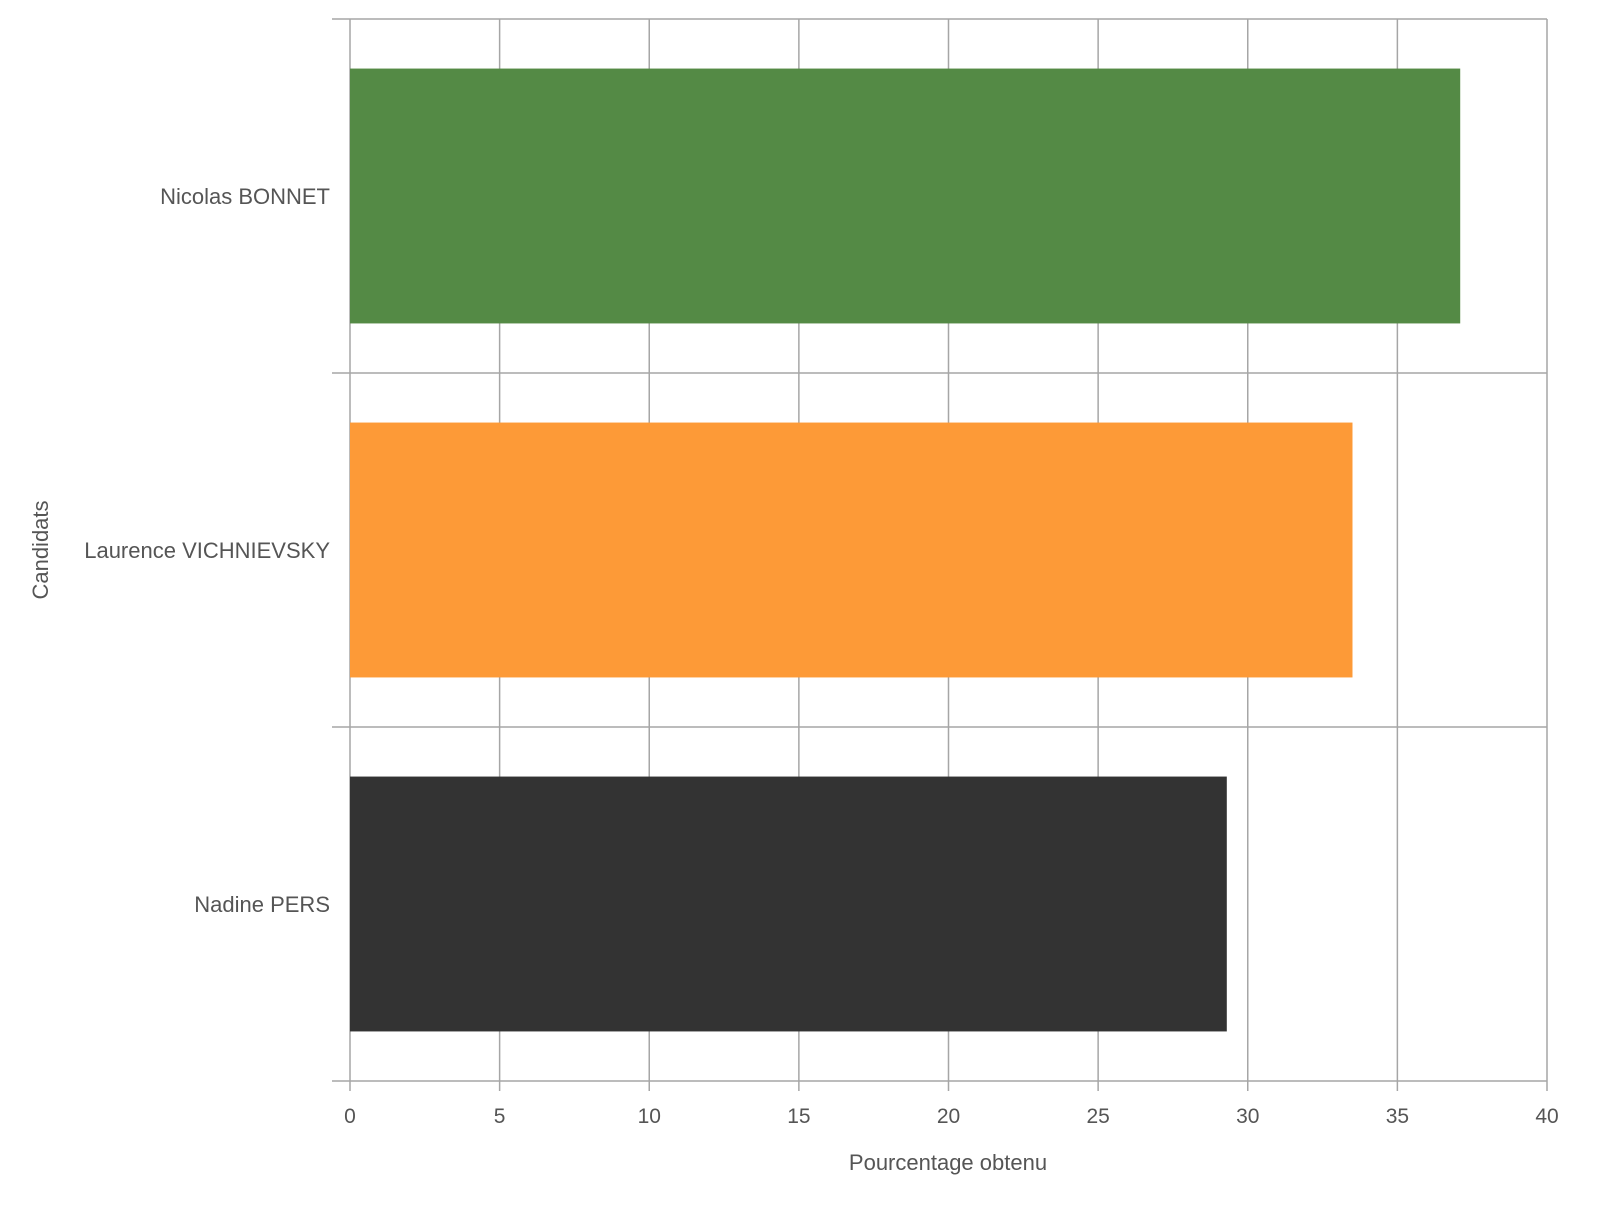 The width and height of the screenshot is (1600, 1230). What do you see at coordinates (207, 550) in the screenshot?
I see `y-category-label: Laurence VICHNIEVSKY` at bounding box center [207, 550].